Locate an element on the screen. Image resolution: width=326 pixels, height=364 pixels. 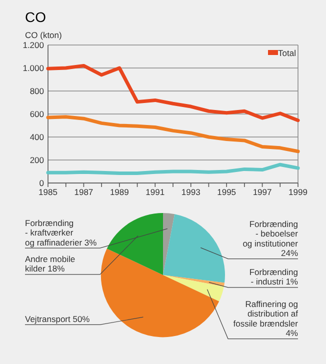
x-tick-label: 1993 is located at coordinates (191, 192).